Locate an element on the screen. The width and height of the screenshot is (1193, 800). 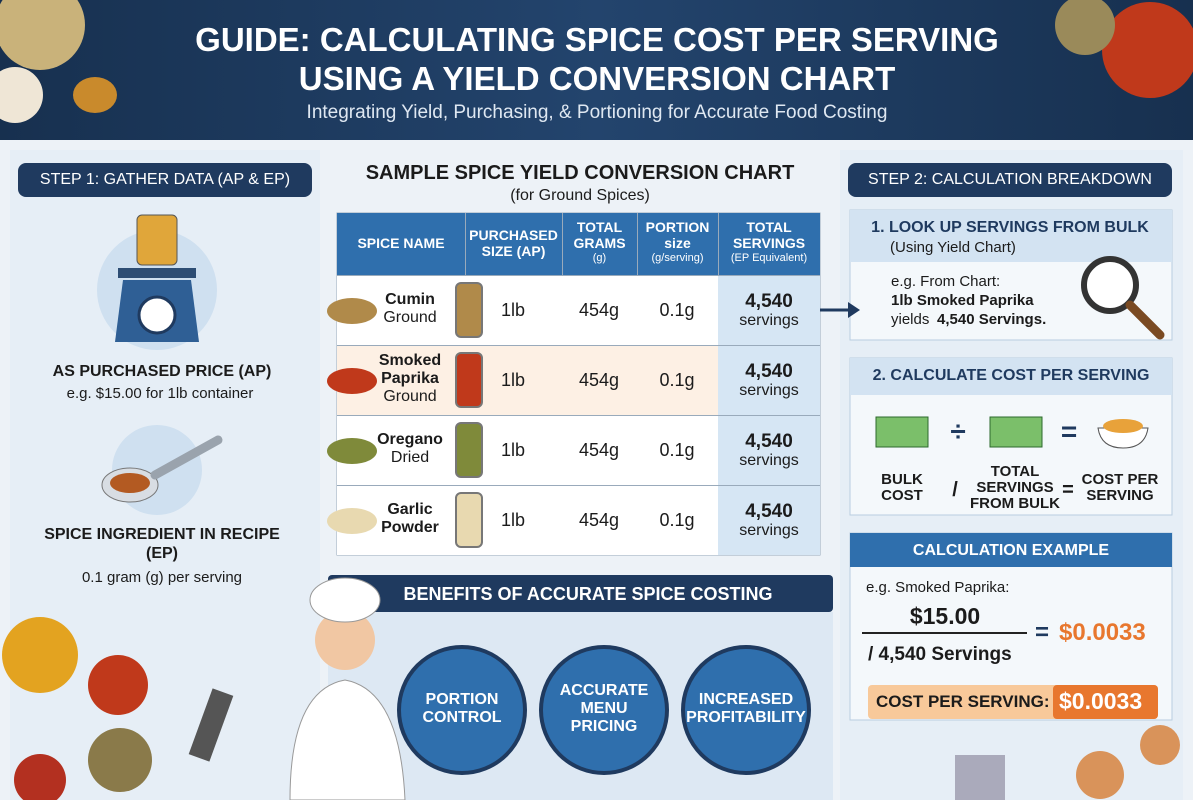
benefit-text: ACCURATE is located at coordinates (604, 690).